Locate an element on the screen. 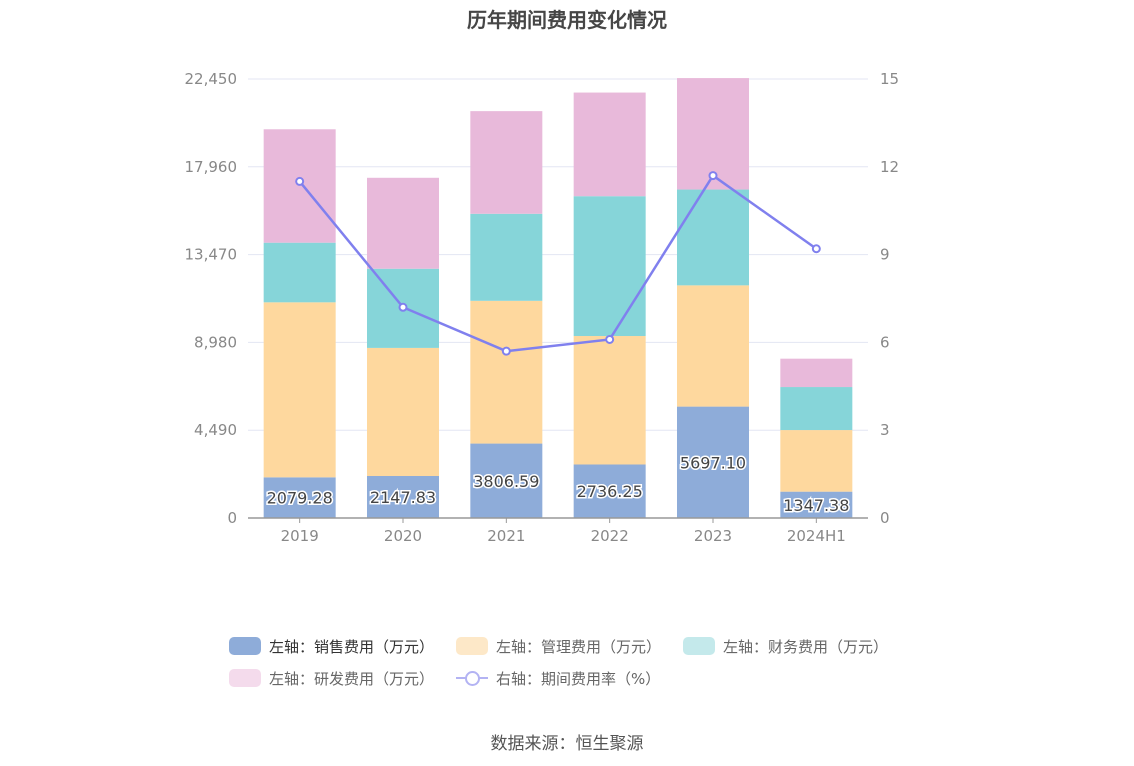 The height and width of the screenshot is (766, 1134). legend-swatch-finance is located at coordinates (699, 646).